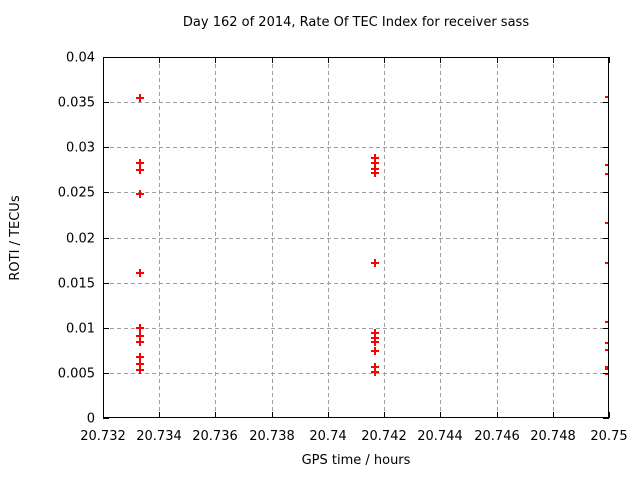 Image resolution: width=640 pixels, height=480 pixels. What do you see at coordinates (327, 436) in the screenshot?
I see `x-tick-label: 20.74` at bounding box center [327, 436].